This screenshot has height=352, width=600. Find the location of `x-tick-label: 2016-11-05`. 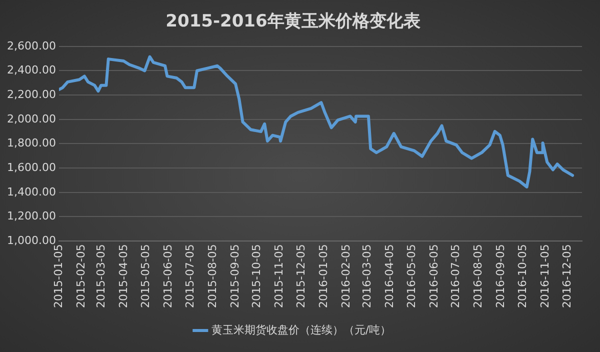

x-tick-label: 2016-11-05 is located at coordinates (545, 276).